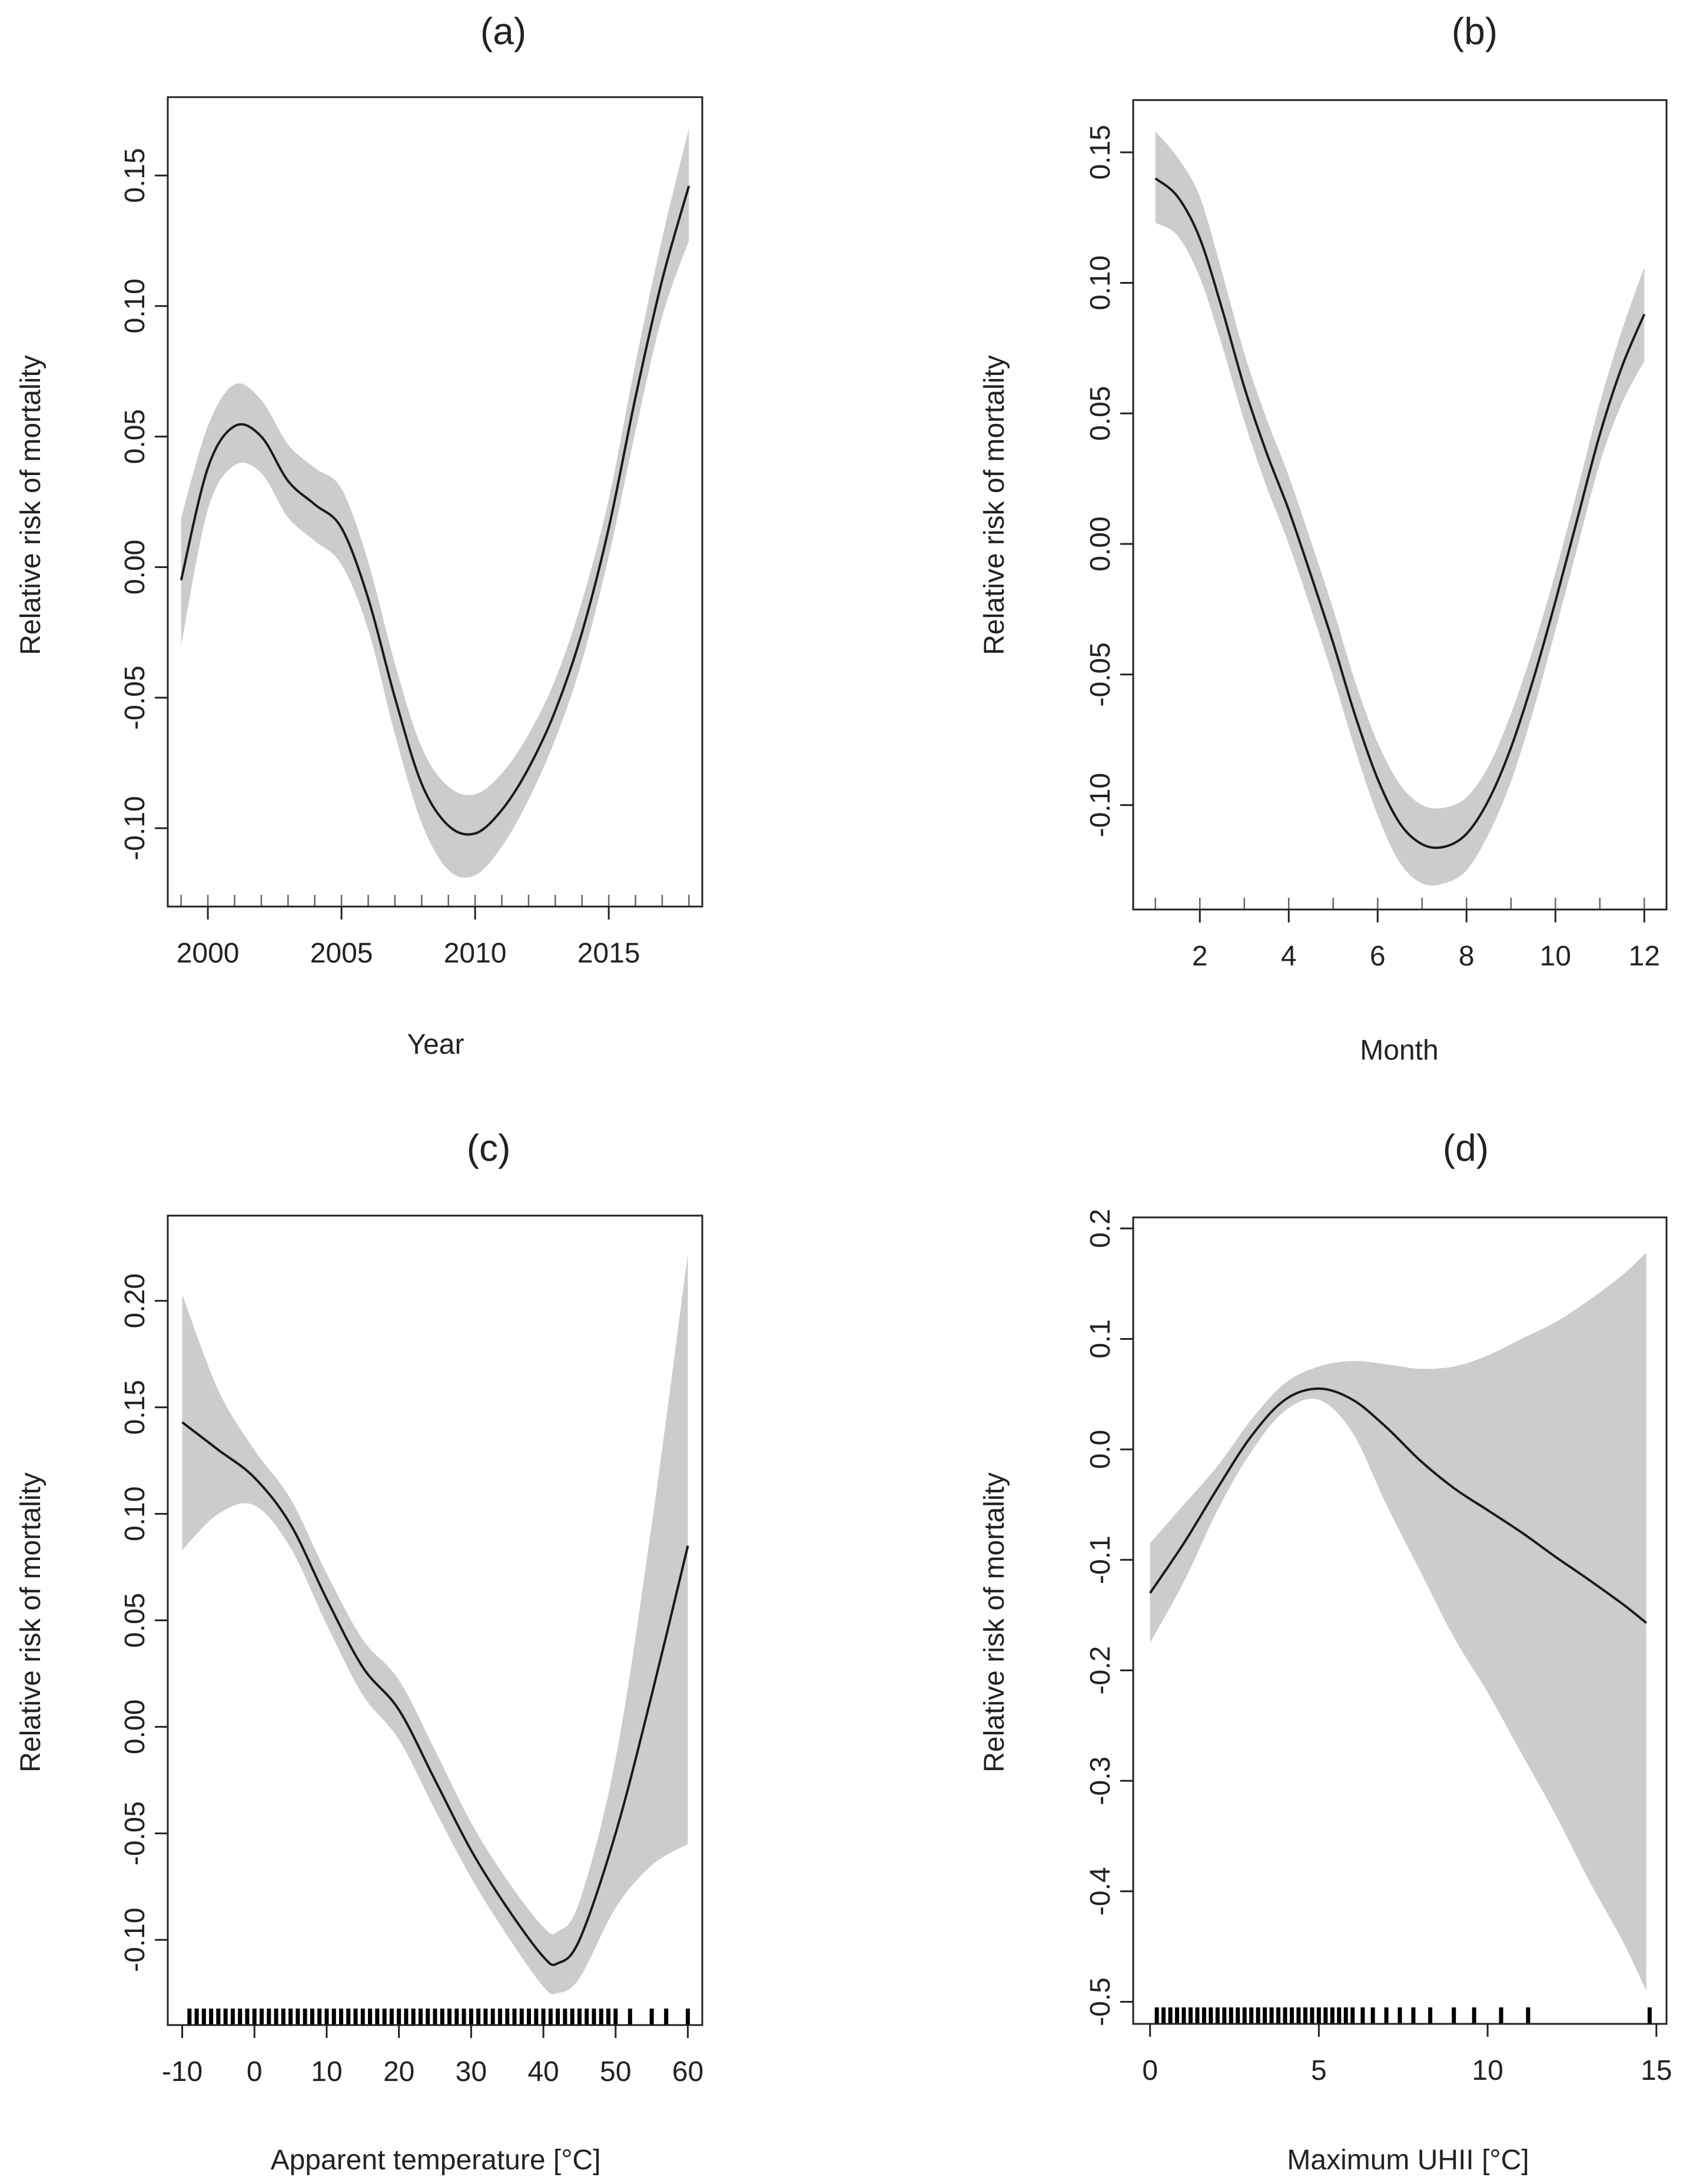 The width and height of the screenshot is (1683, 2184). Describe the element at coordinates (1466, 1148) in the screenshot. I see `panel-title: (d)` at that location.